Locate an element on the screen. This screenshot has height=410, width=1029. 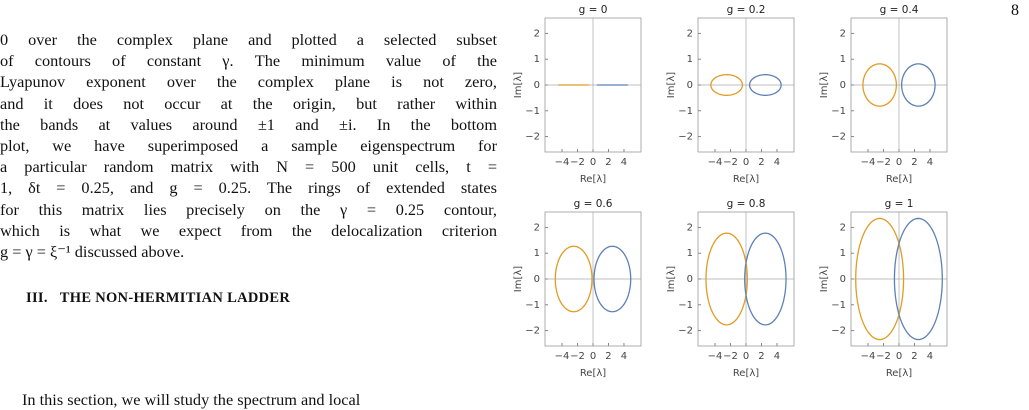
panel-title: g = 0.8 is located at coordinates (746, 204).